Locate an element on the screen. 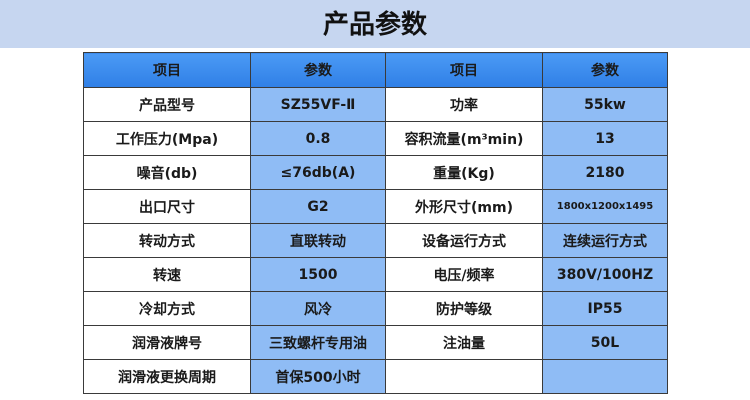 The image size is (750, 400). item-cell: 外形尺寸(mm) is located at coordinates (464, 206).